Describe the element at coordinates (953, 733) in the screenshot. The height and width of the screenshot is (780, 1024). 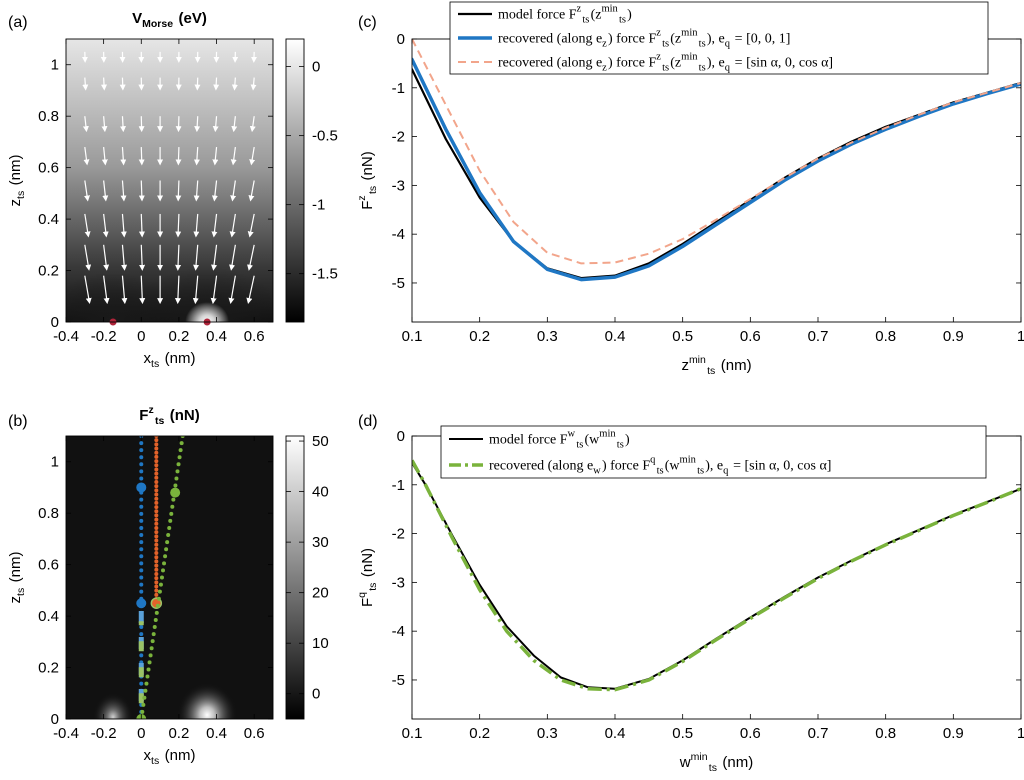
I see `panel-d-xtick-label: 0.9` at that location.